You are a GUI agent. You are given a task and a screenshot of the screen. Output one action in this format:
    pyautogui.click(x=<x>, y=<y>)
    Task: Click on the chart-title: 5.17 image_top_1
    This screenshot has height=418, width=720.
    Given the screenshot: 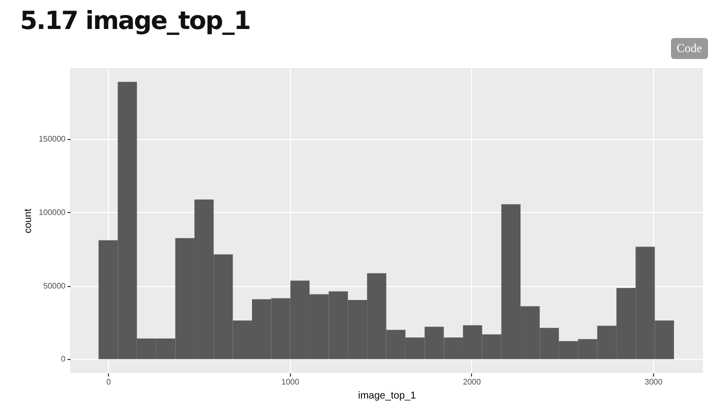 What is the action you would take?
    pyautogui.click(x=135, y=20)
    